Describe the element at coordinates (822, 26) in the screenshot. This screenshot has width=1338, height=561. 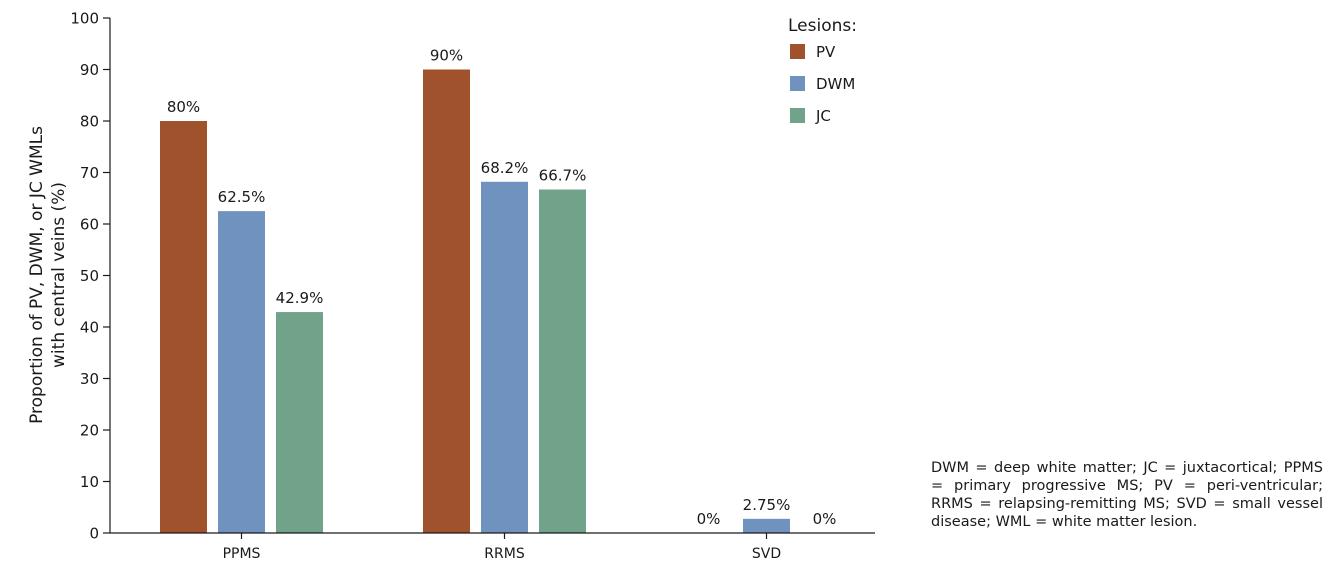
I see `legend-title: Lesions:` at that location.